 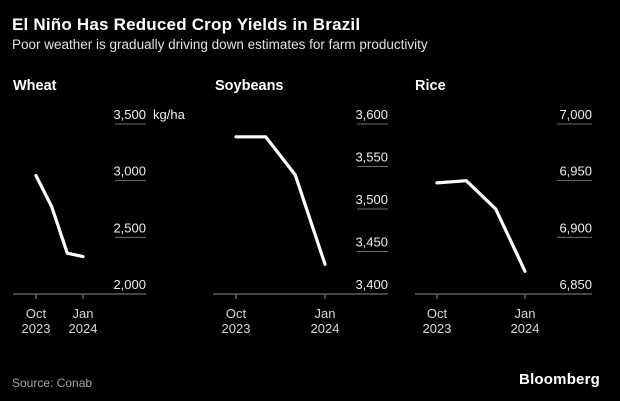 I want to click on y-tick-label: 3,000, so click(x=129, y=171).